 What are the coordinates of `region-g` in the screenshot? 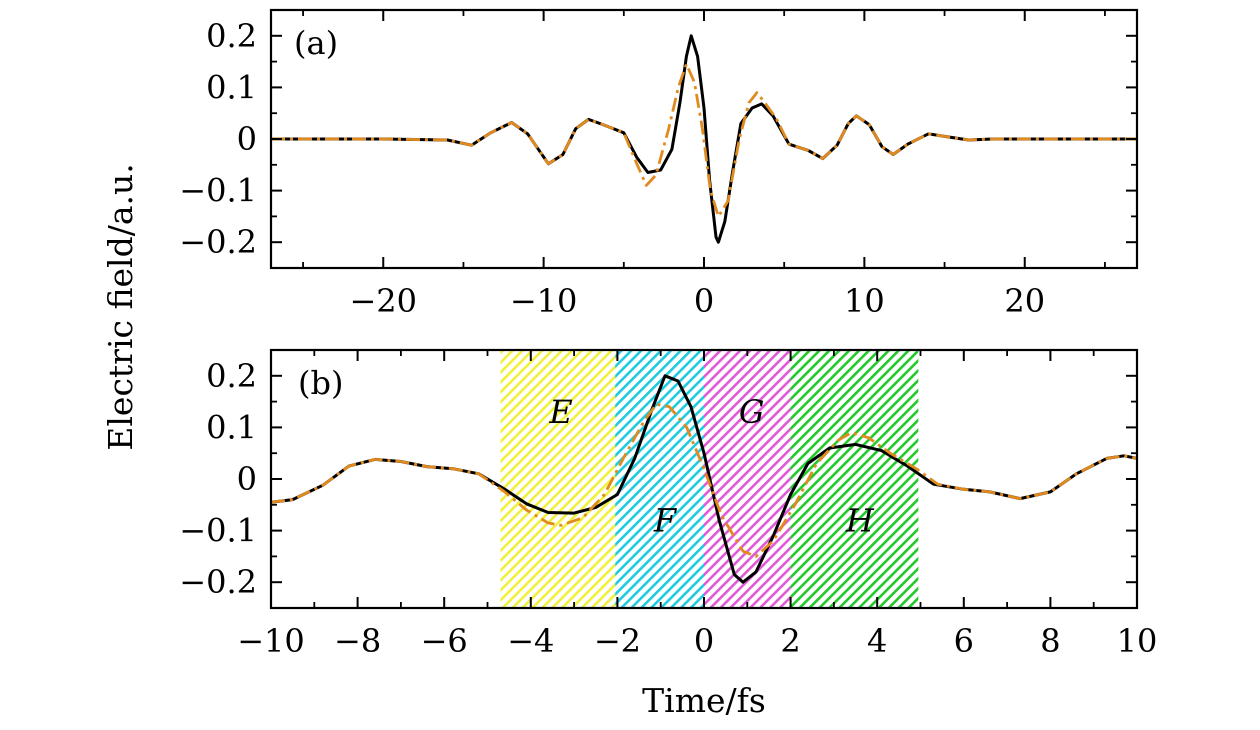 It's located at (747, 479).